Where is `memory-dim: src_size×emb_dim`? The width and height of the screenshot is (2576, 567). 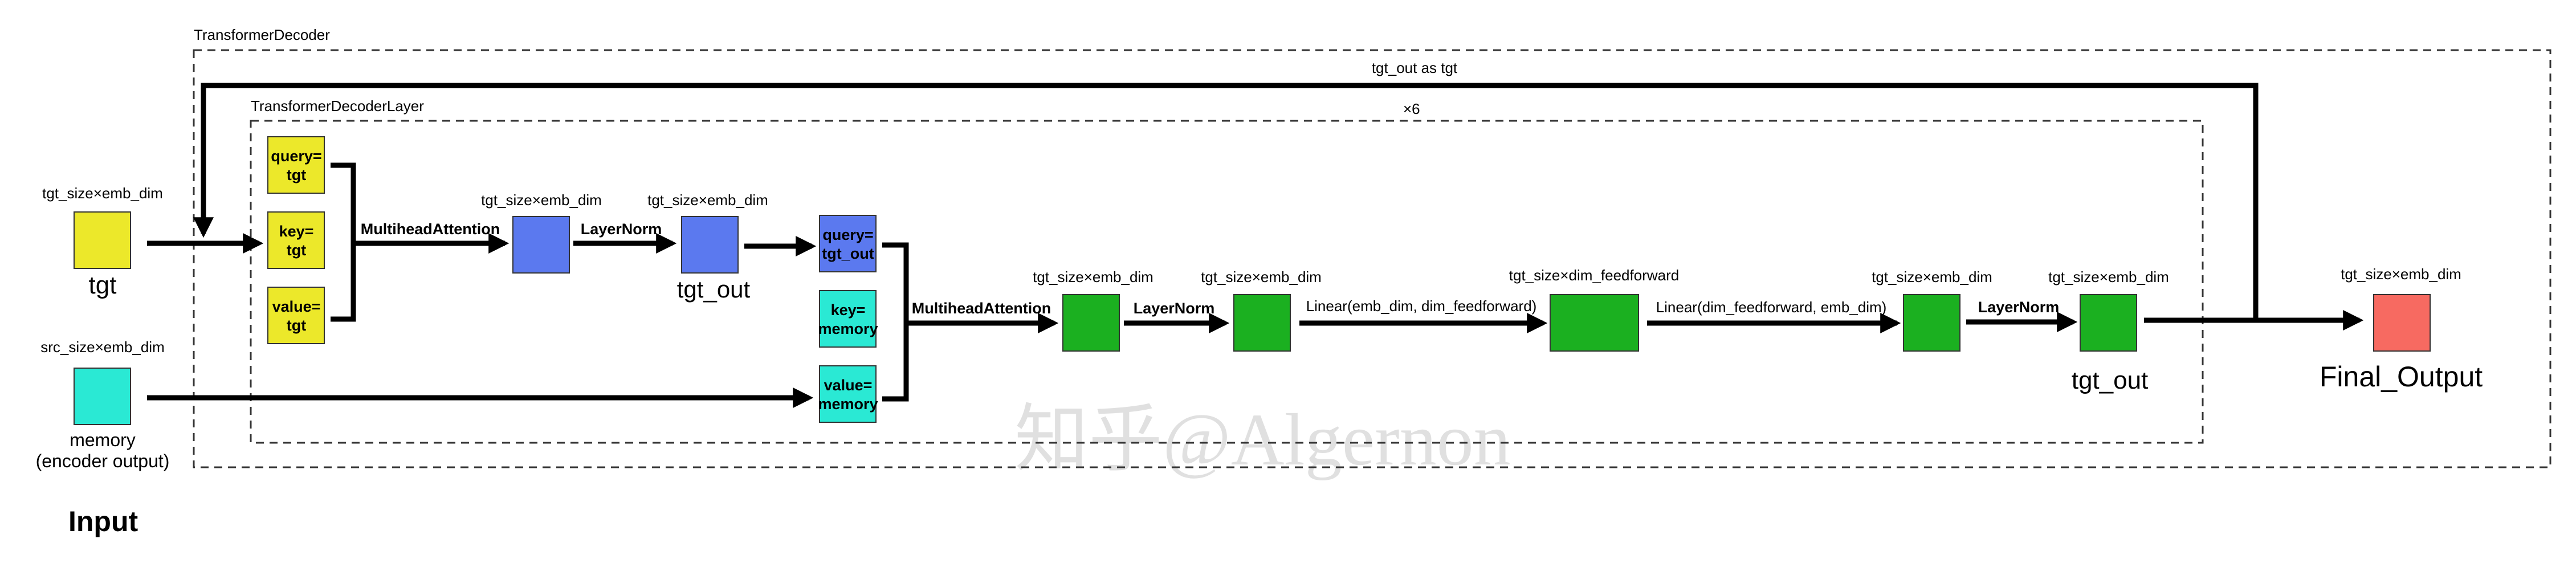 memory-dim: src_size×emb_dim is located at coordinates (102, 347).